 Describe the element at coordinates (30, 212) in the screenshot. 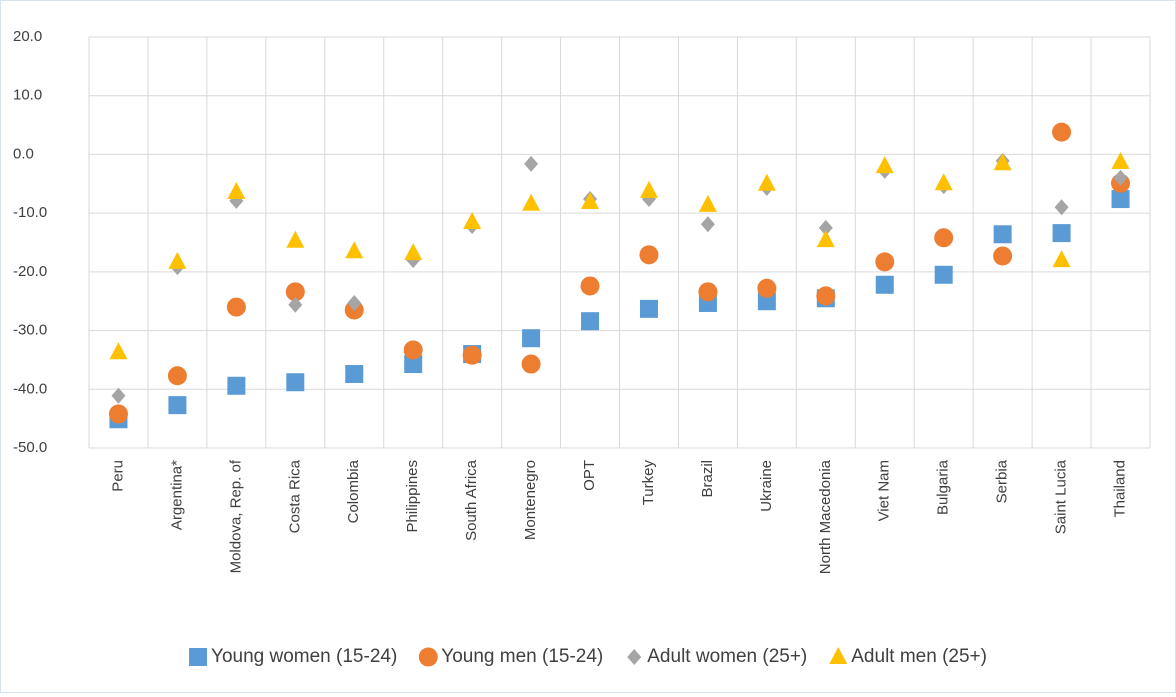

I see `y-tick-label: -10.0` at that location.